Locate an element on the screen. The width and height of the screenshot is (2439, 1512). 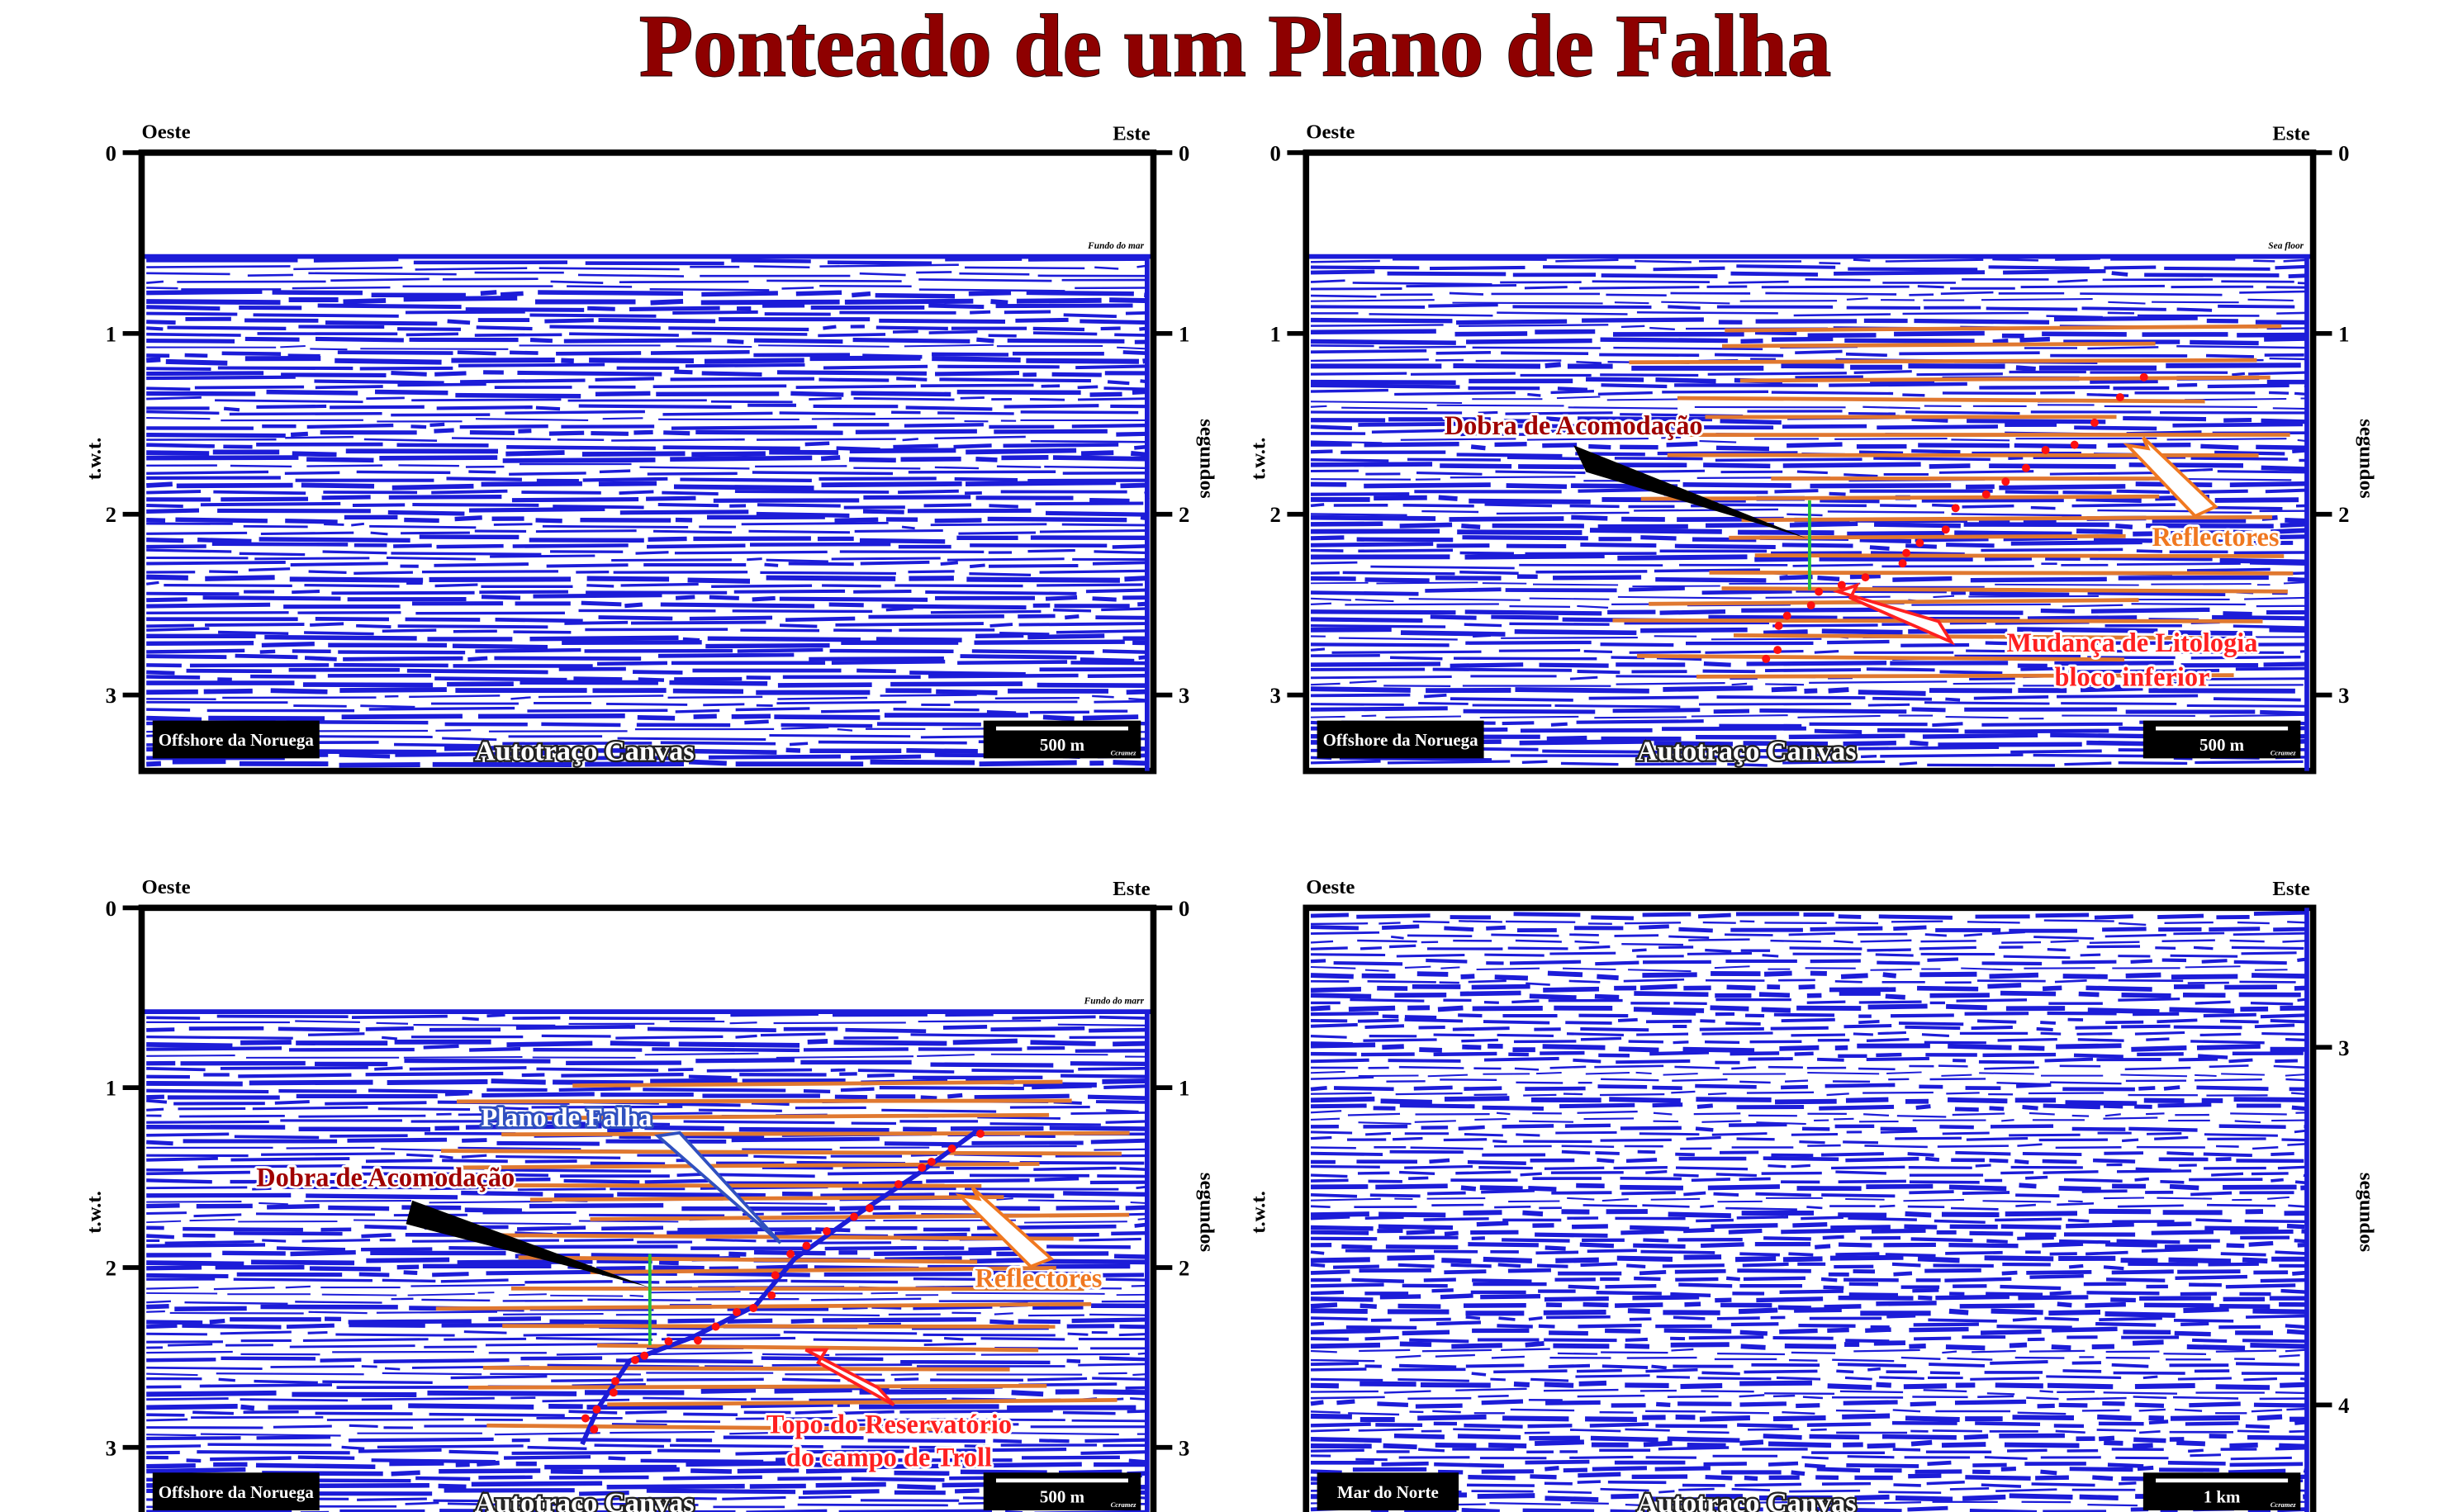
caption: Autotraço Canvas is located at coordinates (1747, 1499).